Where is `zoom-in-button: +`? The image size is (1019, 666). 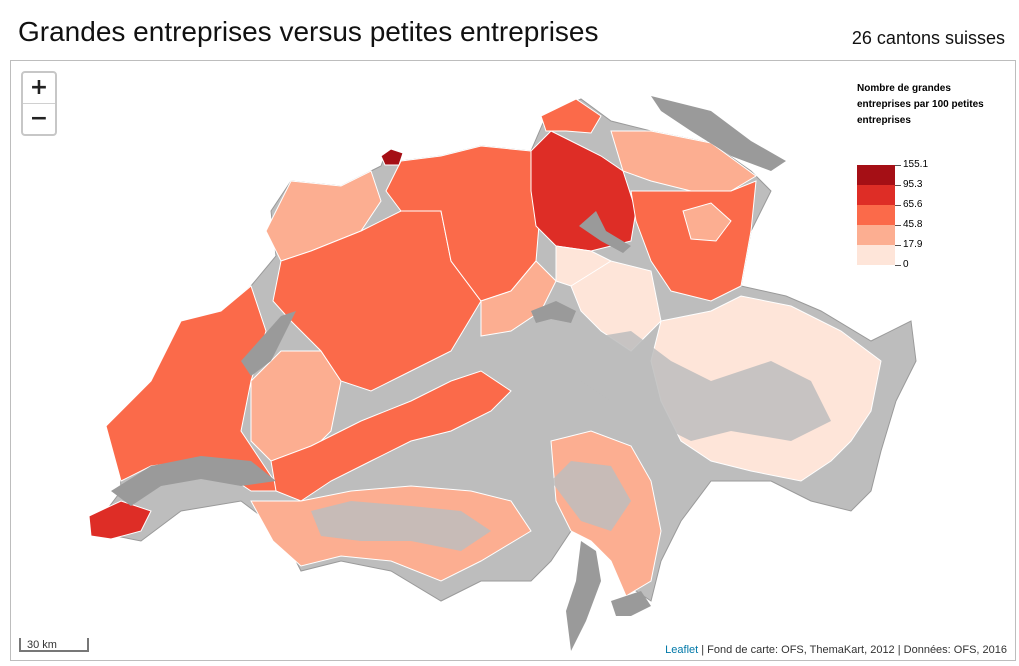
zoom-in-button: + is located at coordinates (39, 87).